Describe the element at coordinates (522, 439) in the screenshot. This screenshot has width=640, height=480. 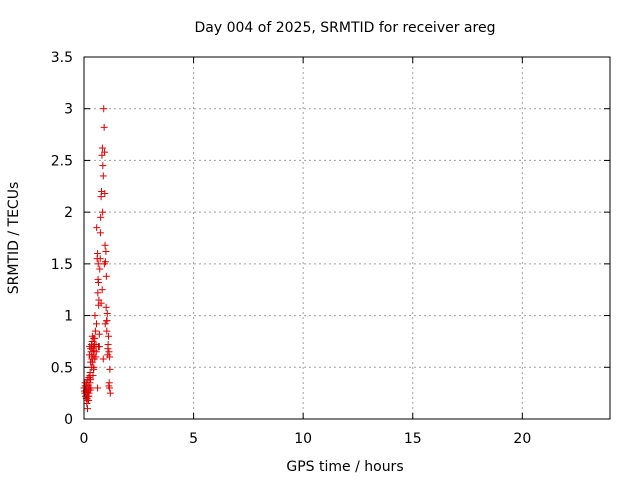
I see `x-tick-label: 20` at that location.